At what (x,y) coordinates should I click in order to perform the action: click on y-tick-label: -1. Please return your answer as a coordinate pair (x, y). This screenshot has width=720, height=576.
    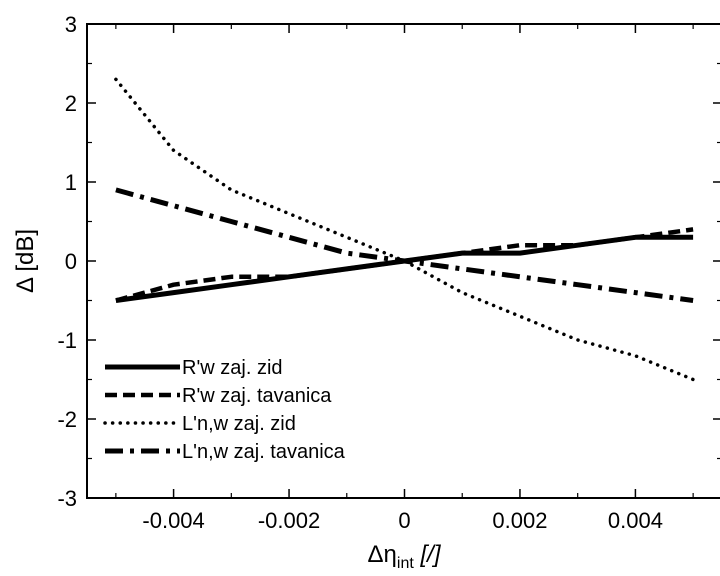
    Looking at the image, I should click on (67, 340).